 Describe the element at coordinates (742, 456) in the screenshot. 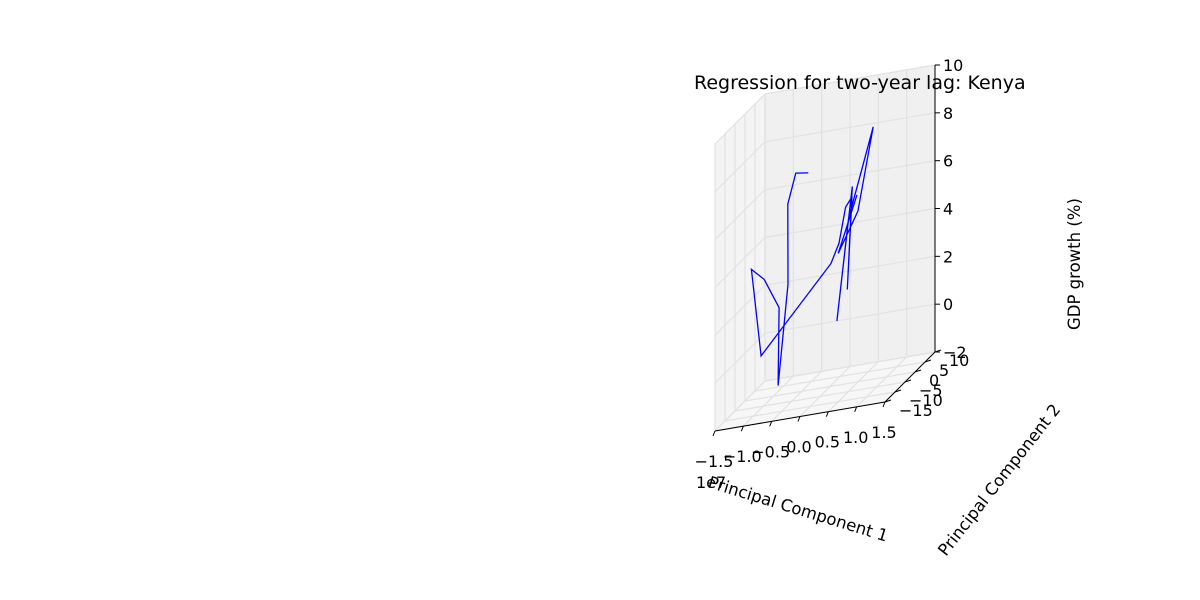

I see `x-tick-label: −1.0` at that location.